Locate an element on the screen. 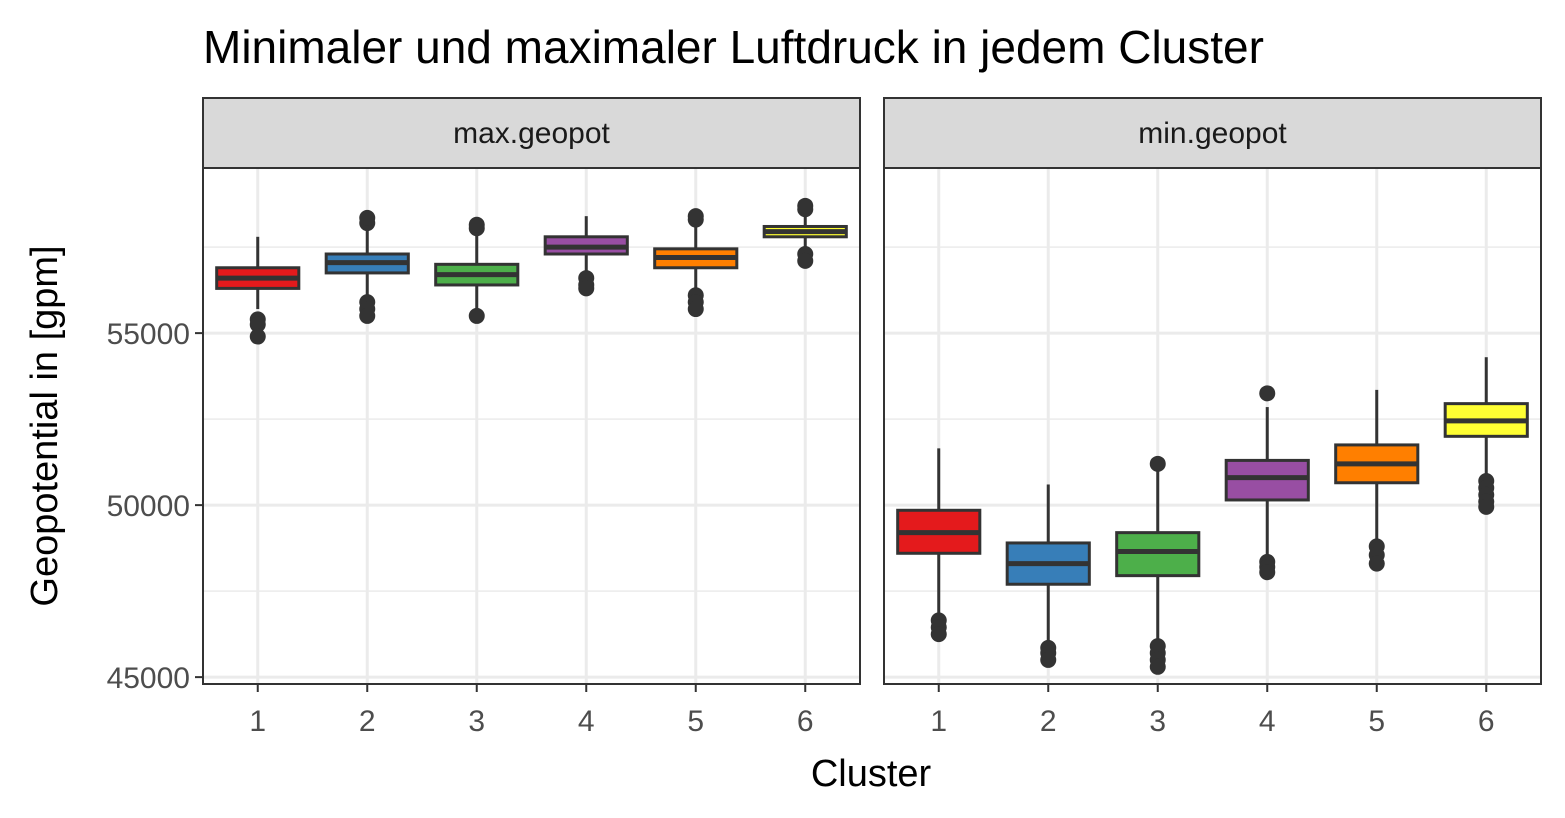  y-tick-label: 55000 is located at coordinates (148, 334).